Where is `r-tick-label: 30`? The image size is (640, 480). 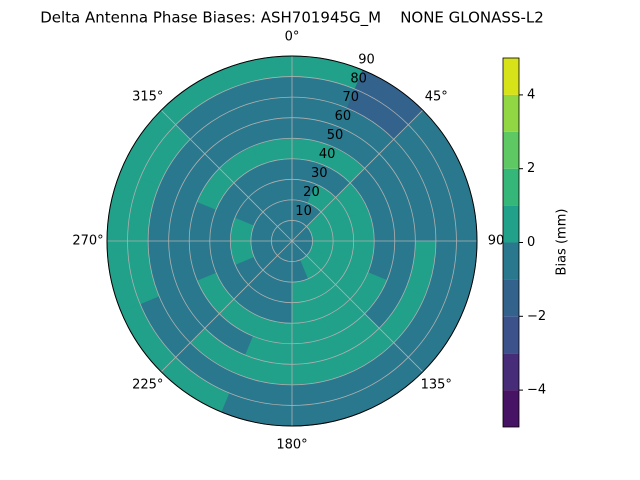 r-tick-label: 30 is located at coordinates (319, 173).